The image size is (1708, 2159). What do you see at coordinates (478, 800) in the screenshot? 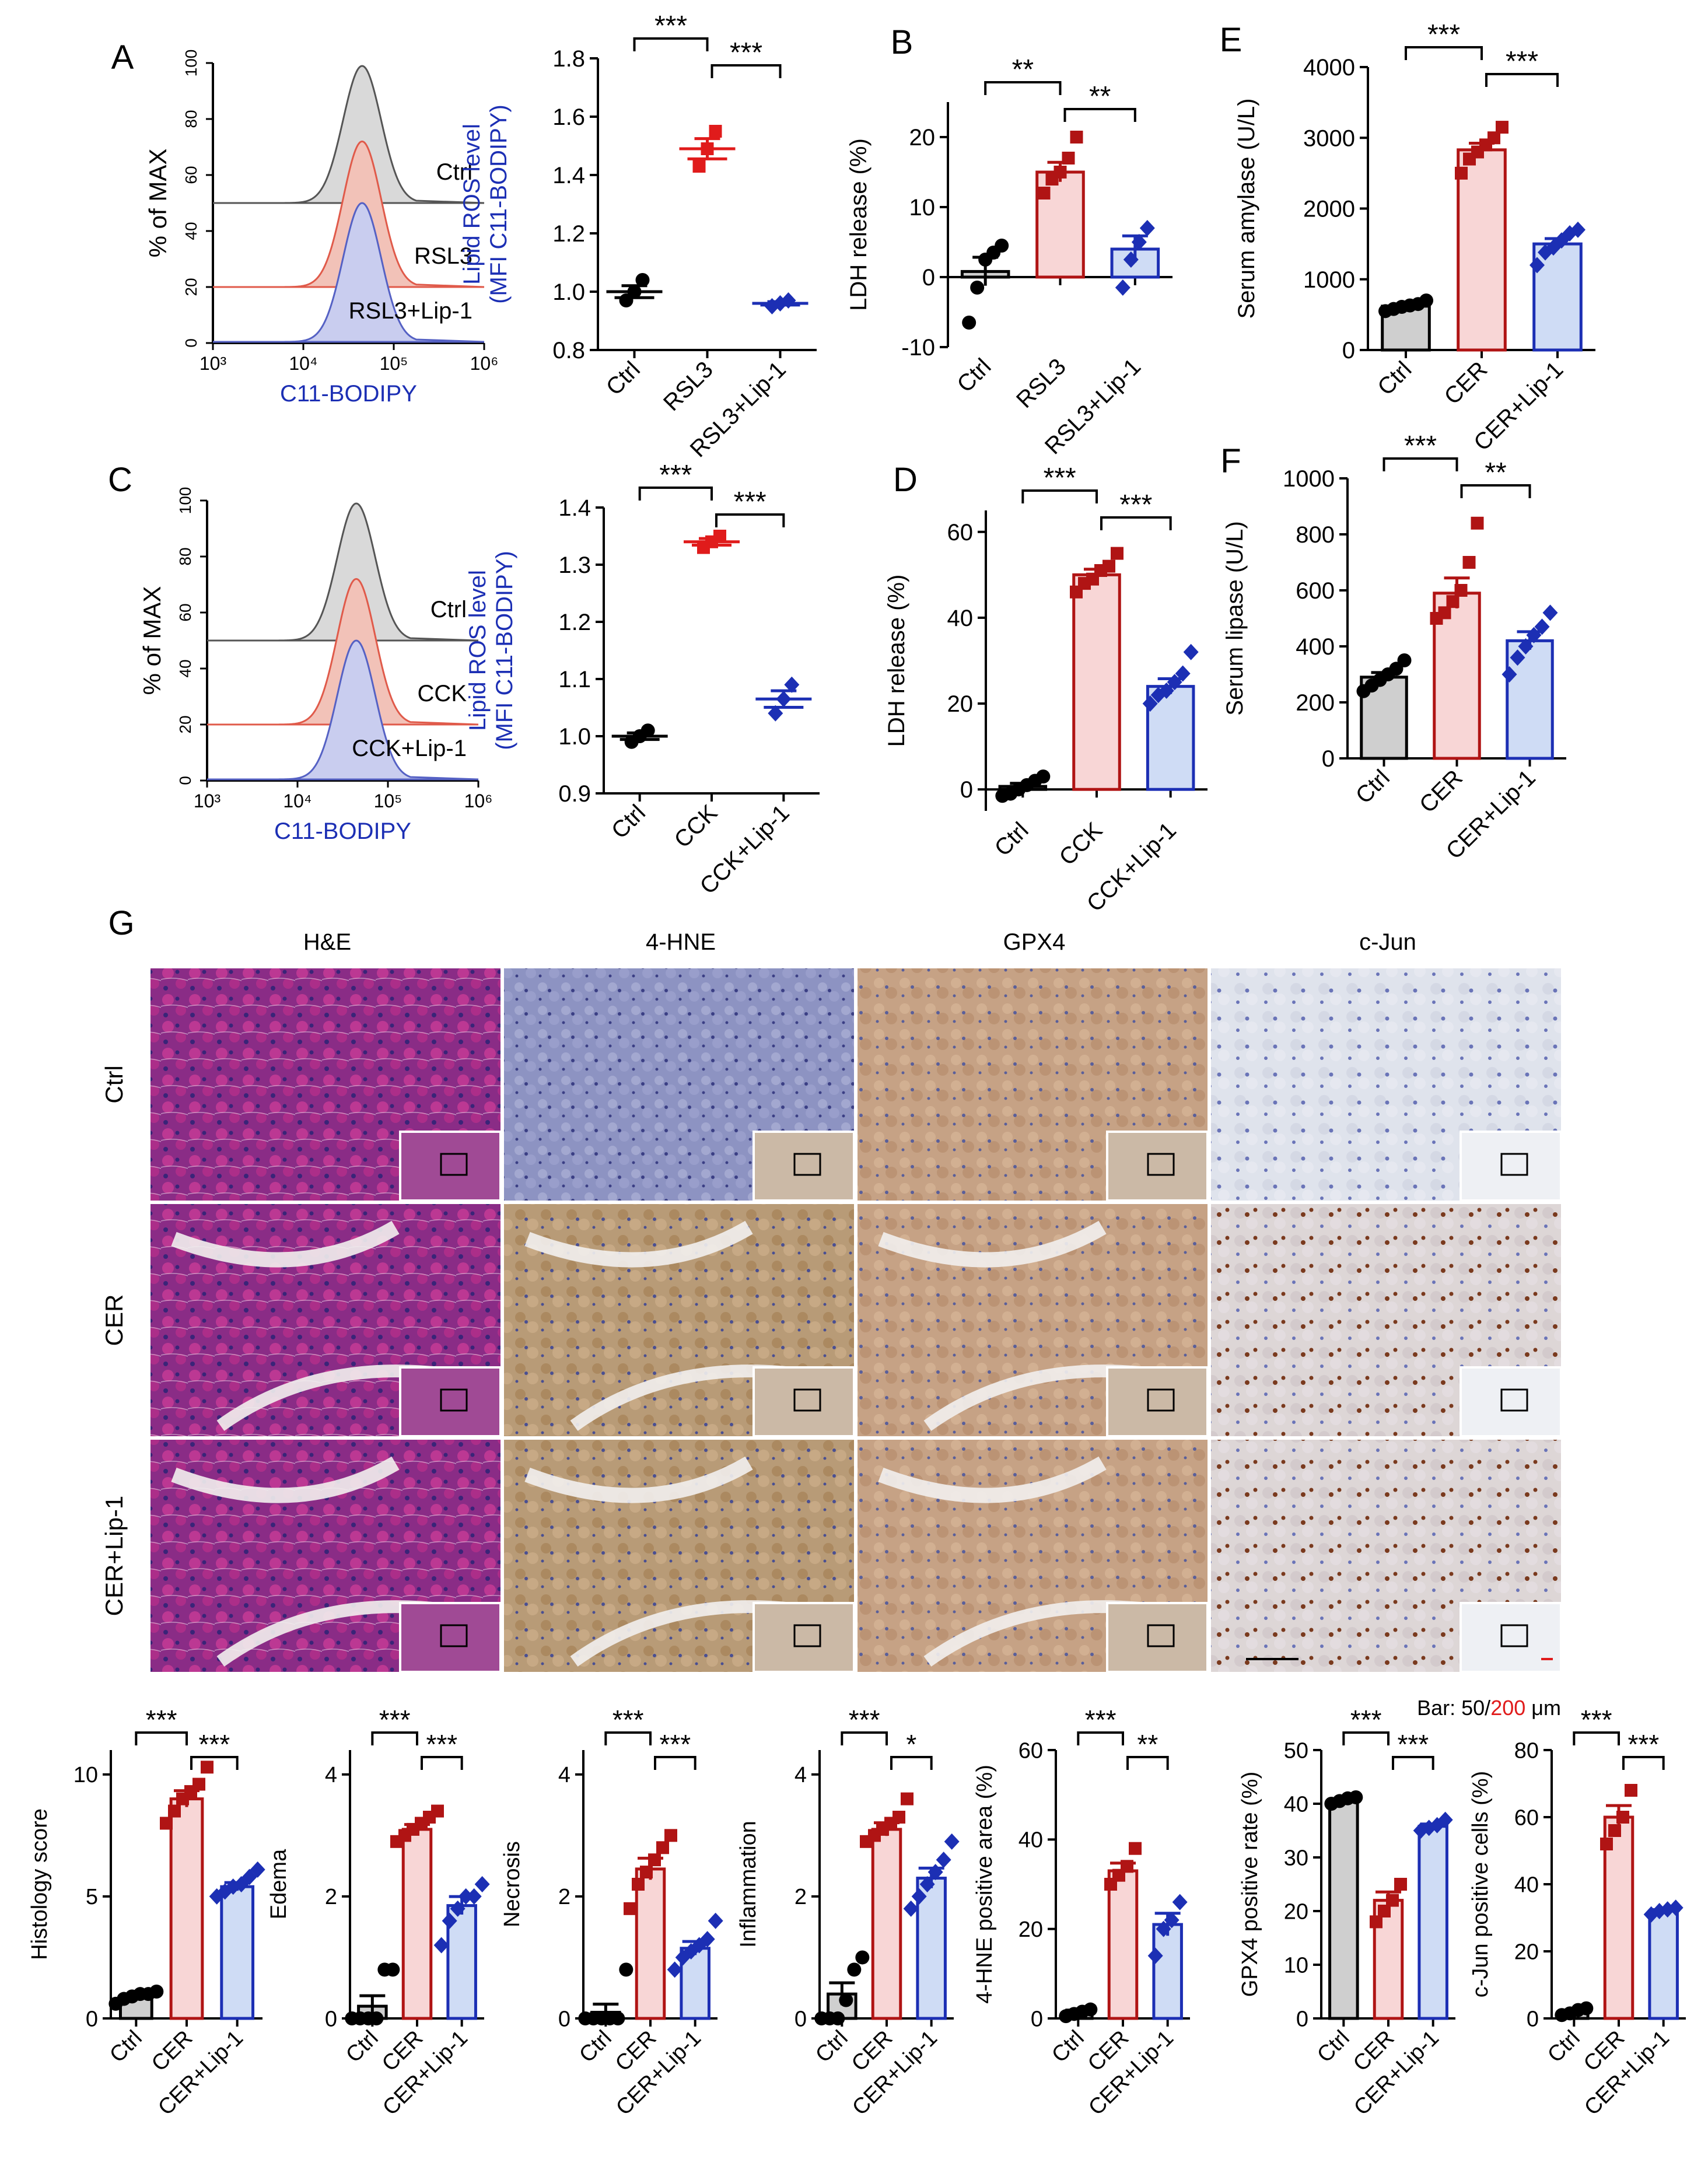
I see `x-tick-label: 10⁶` at bounding box center [478, 800].